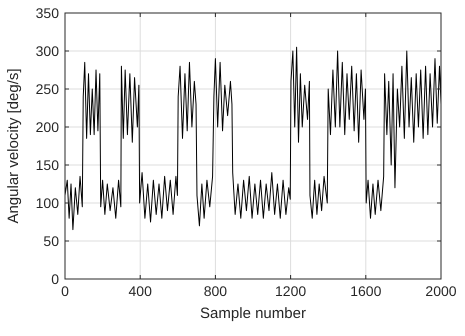  I want to click on y-tick-label: 250, so click(48, 89).